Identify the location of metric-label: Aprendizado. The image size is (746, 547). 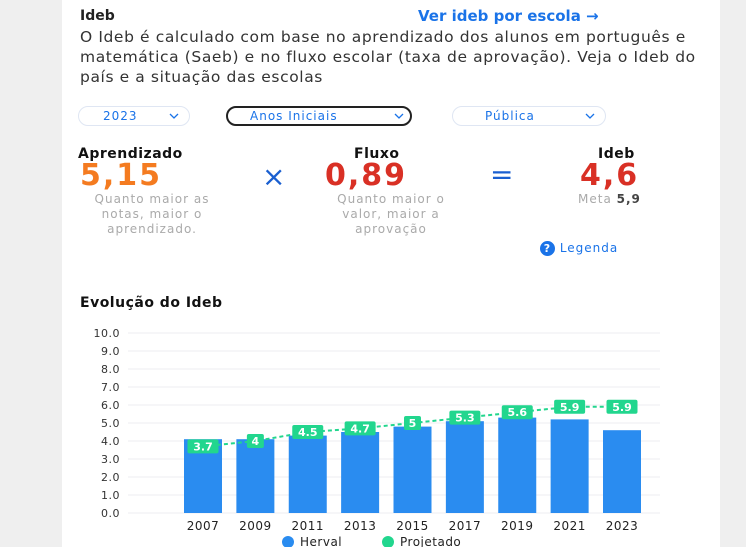
(130, 154).